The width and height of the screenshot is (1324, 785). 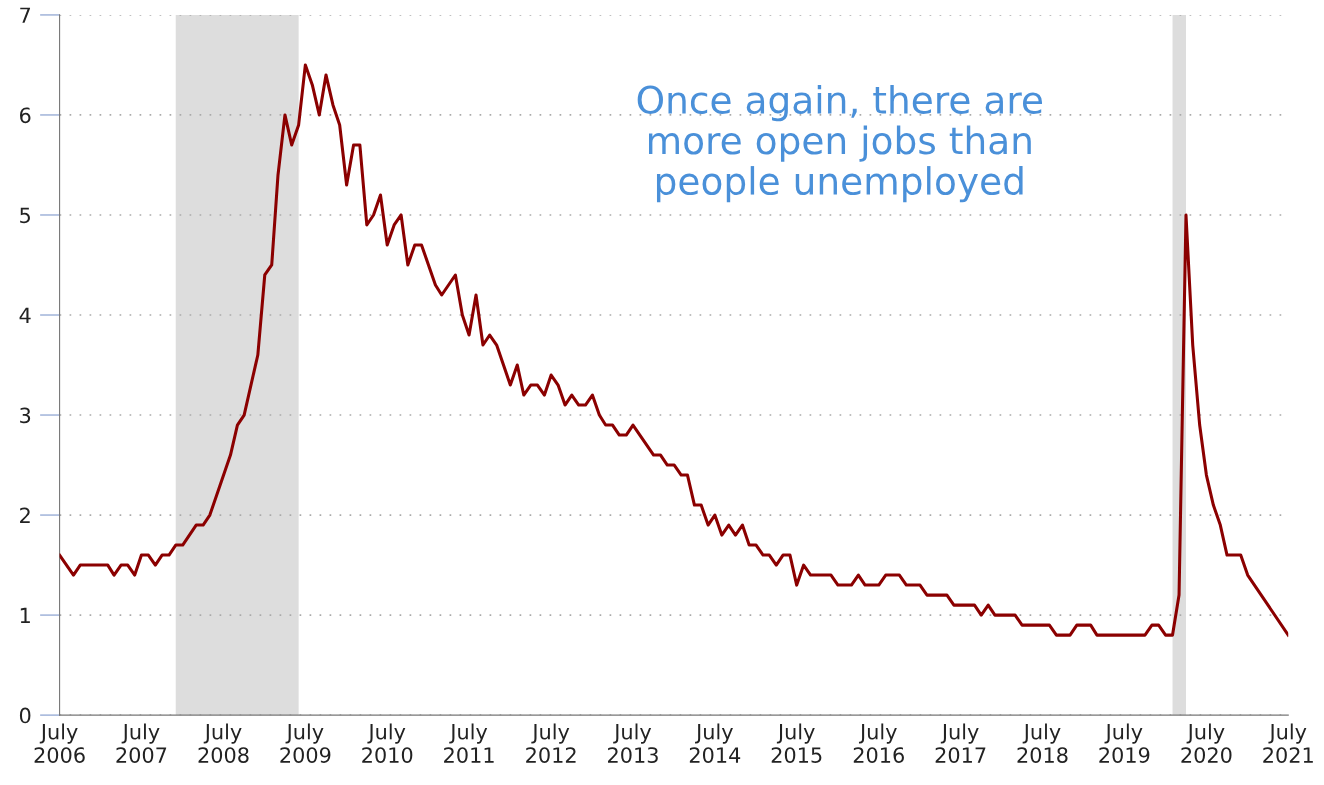 I want to click on y-tick-label: 6, so click(x=25, y=115).